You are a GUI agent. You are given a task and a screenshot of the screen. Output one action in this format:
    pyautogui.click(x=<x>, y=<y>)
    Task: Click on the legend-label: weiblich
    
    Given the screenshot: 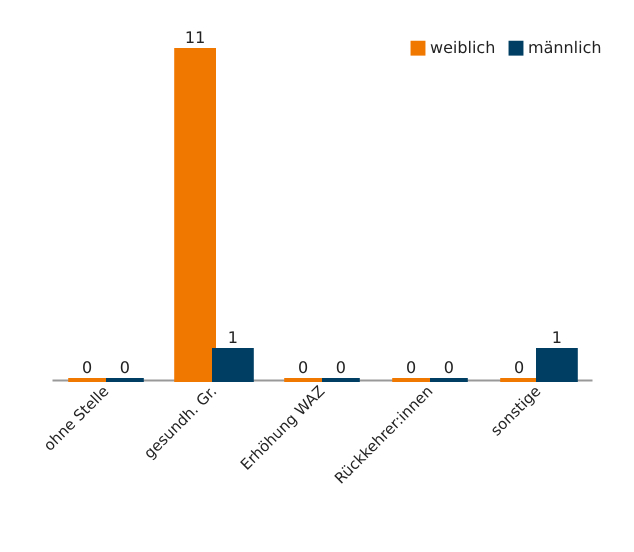 What is the action you would take?
    pyautogui.click(x=463, y=48)
    